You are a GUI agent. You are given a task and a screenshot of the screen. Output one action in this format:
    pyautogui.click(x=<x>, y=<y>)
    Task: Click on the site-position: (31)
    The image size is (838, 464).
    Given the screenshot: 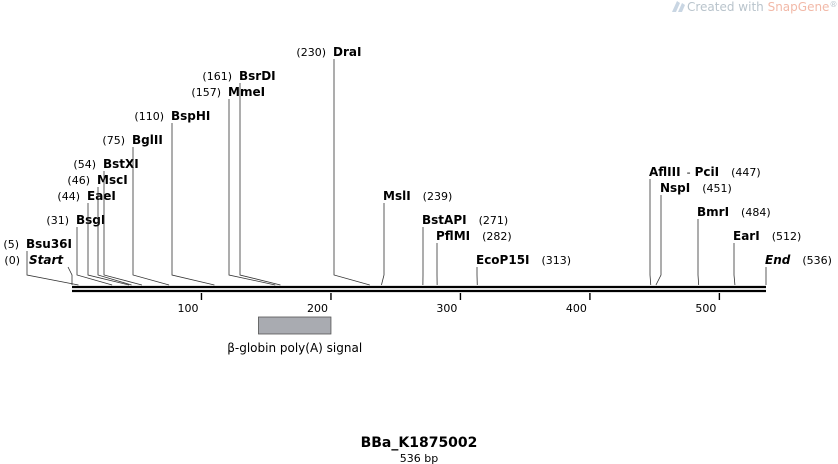 What is the action you would take?
    pyautogui.click(x=57, y=220)
    